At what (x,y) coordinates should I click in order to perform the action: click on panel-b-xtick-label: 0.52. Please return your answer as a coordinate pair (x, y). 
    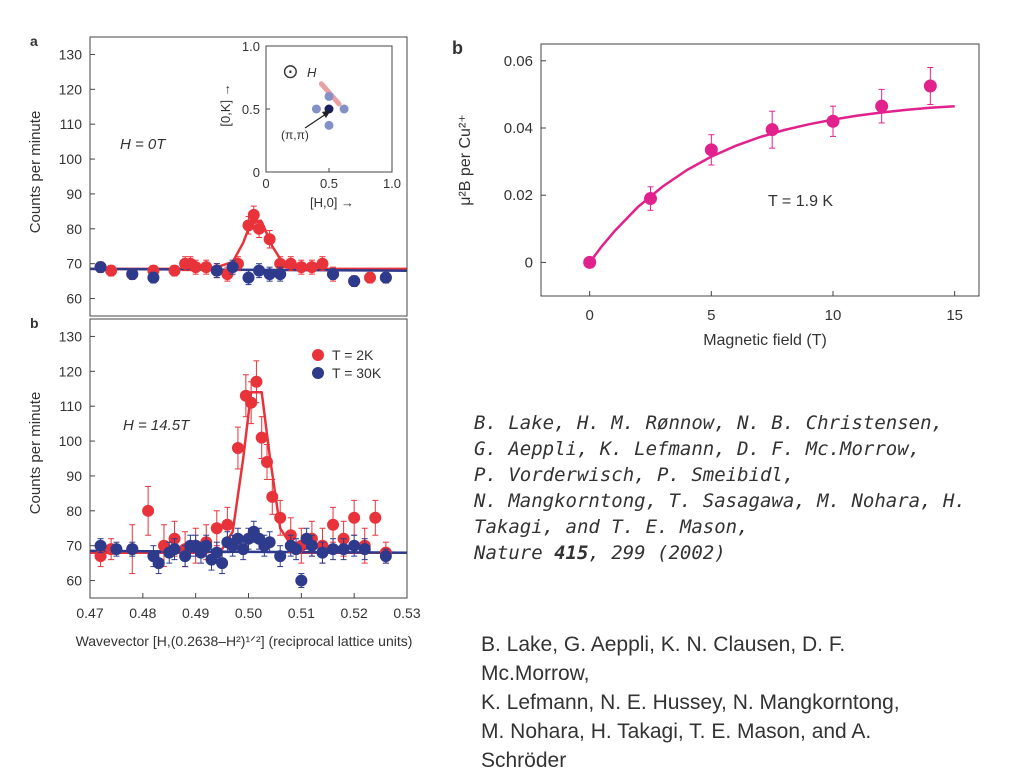
    Looking at the image, I should click on (354, 613).